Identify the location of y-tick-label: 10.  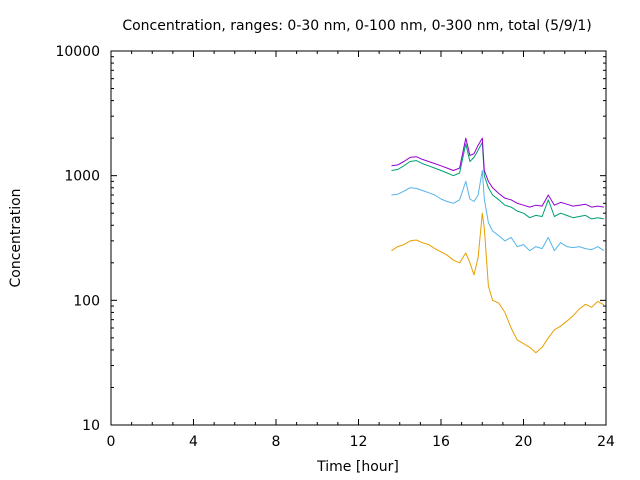
(91, 426).